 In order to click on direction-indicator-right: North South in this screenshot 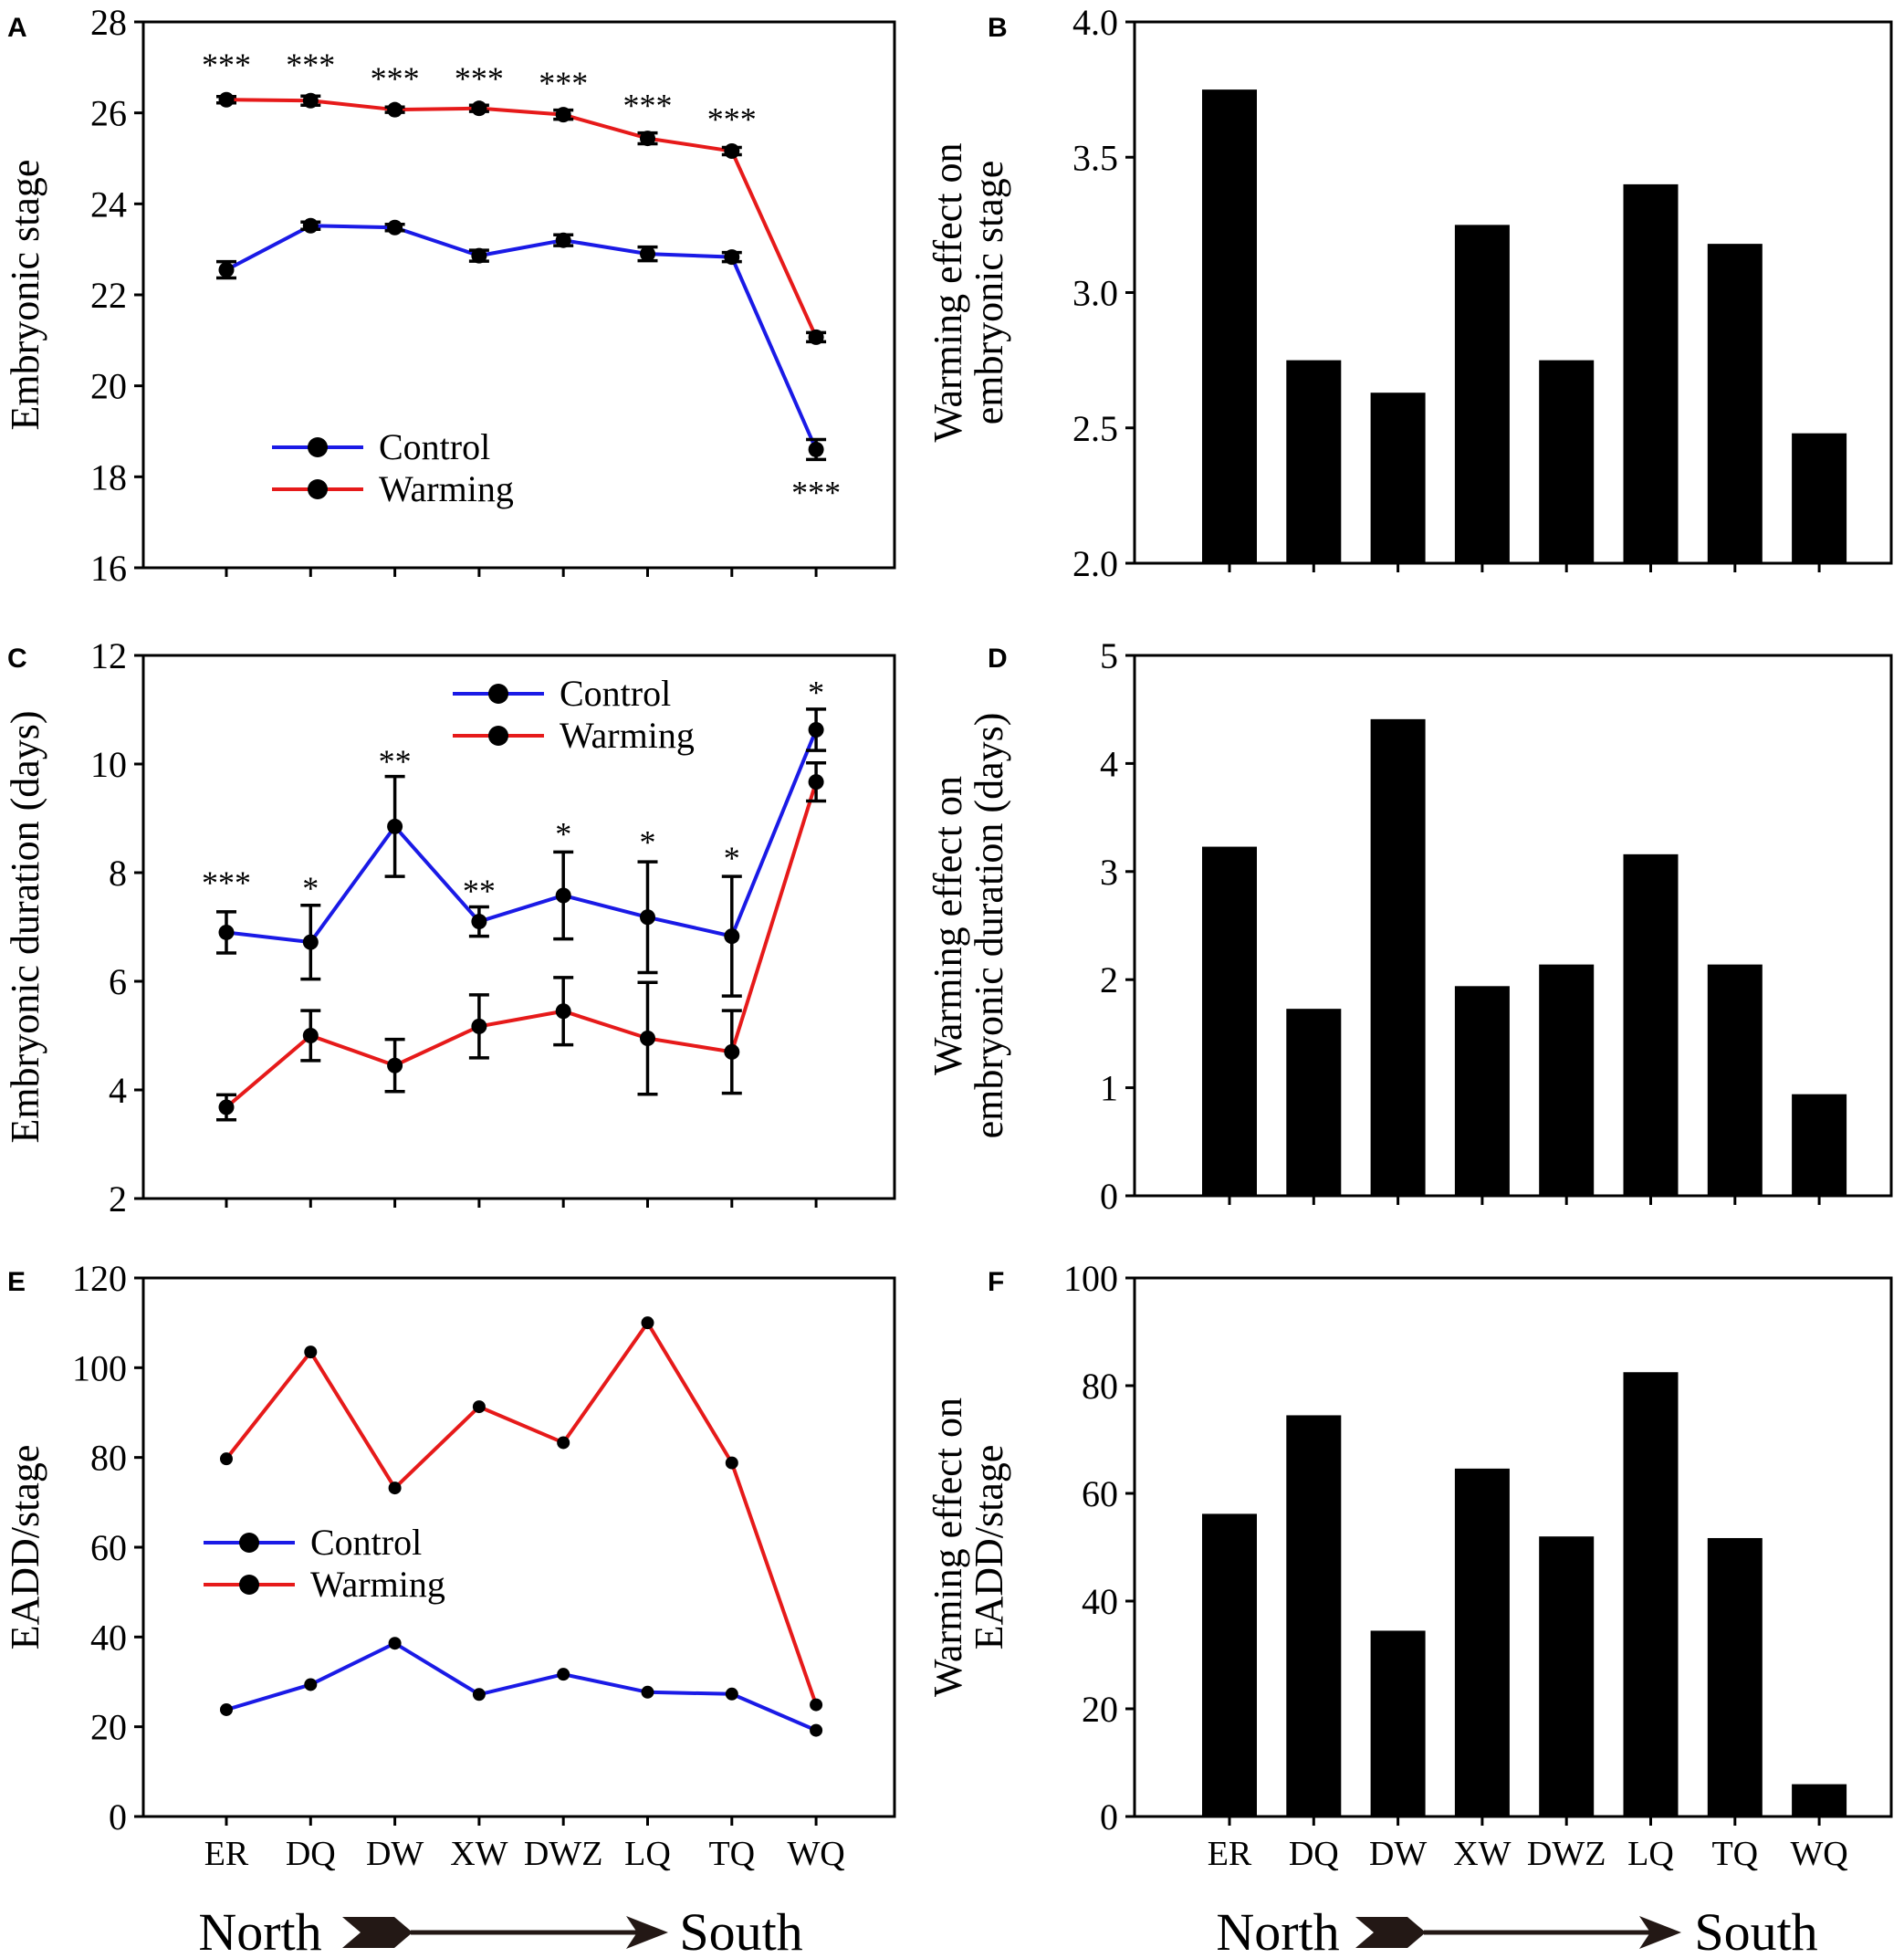, I will do `click(1516, 1930)`.